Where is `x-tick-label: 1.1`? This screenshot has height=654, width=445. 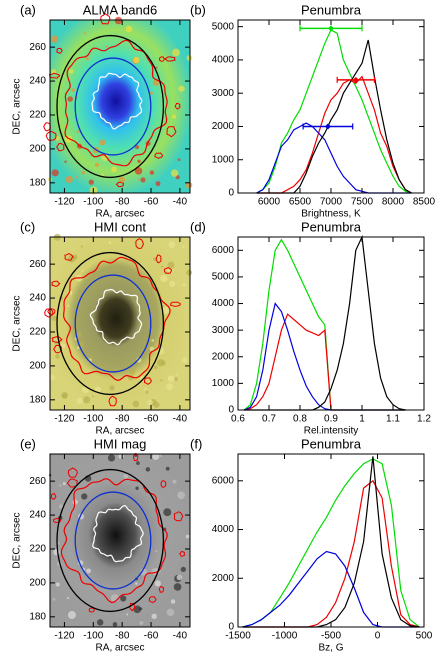
x-tick-label: 1.1 is located at coordinates (393, 419).